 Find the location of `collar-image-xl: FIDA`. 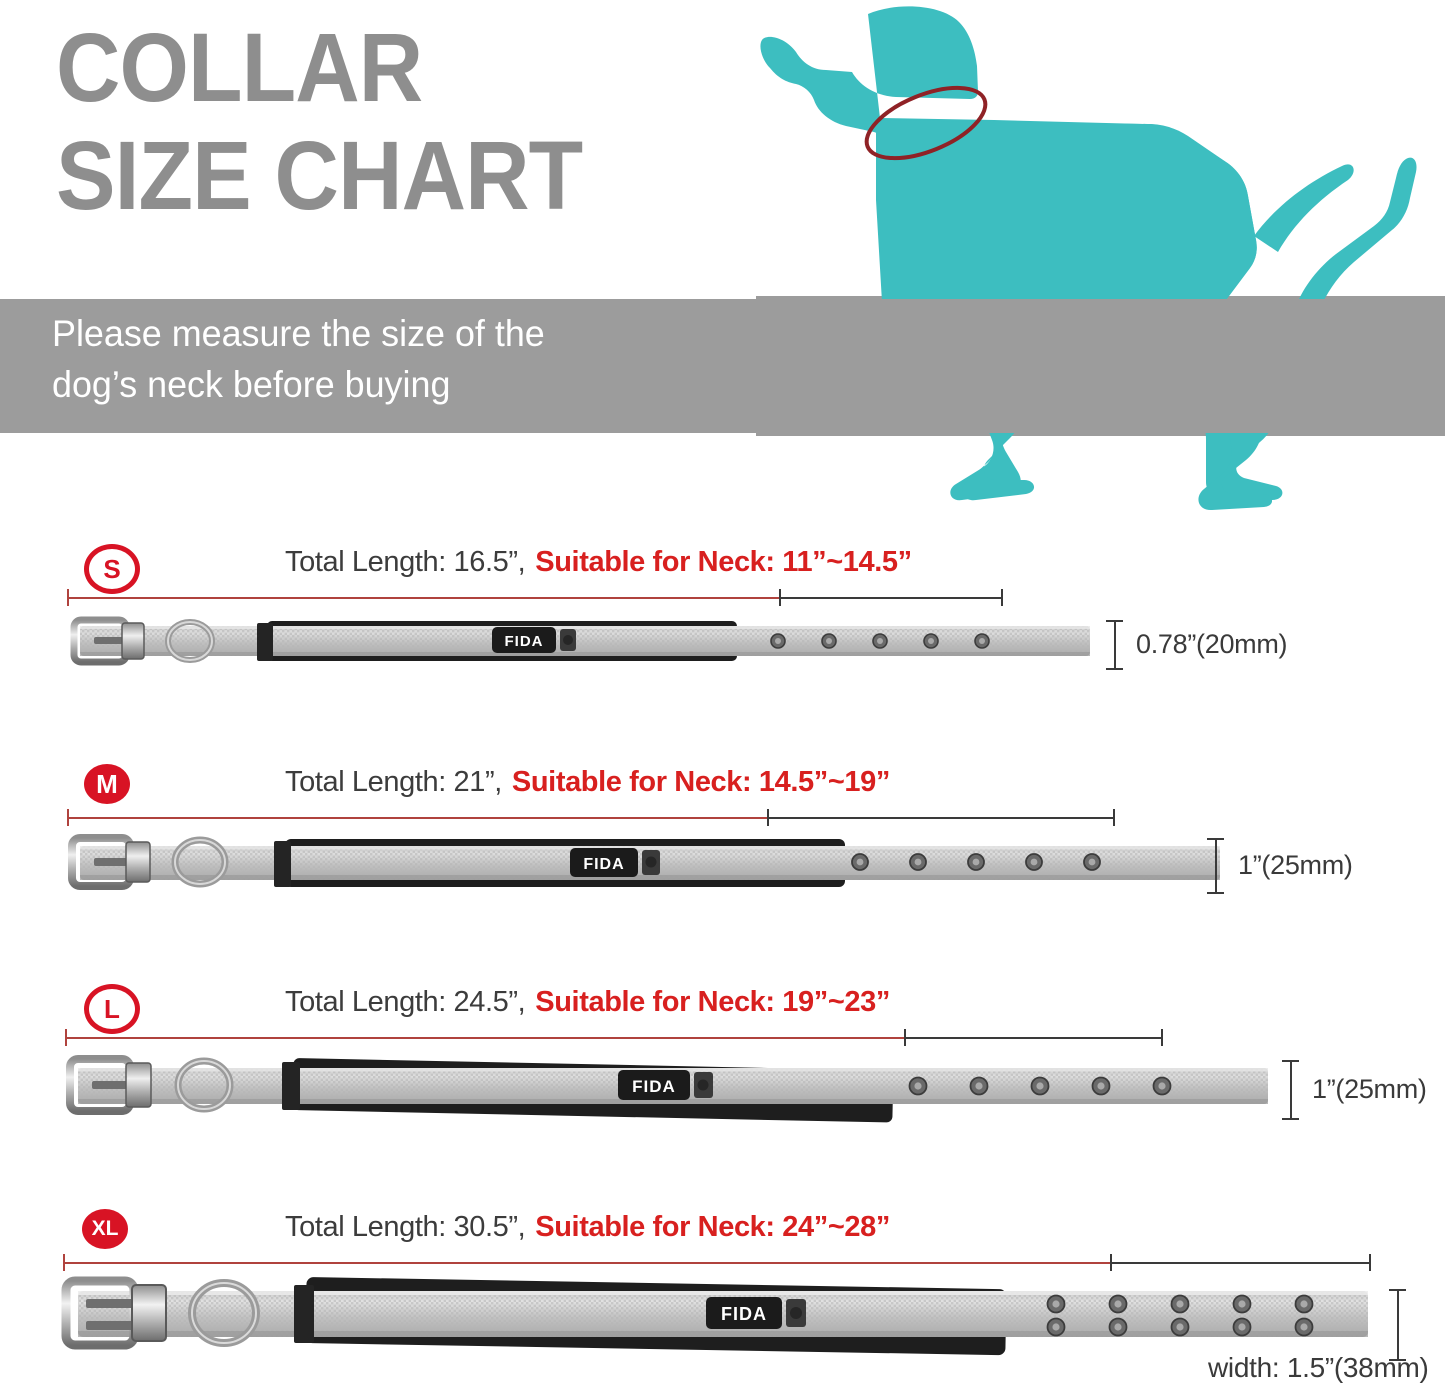

collar-image-xl: FIDA is located at coordinates (721, 1318).